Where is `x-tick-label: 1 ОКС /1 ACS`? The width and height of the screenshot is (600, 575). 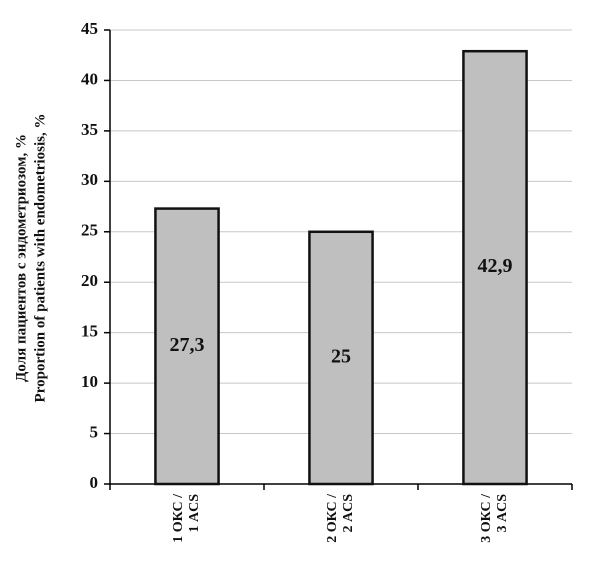 x-tick-label: 1 ОКС /1 ACS is located at coordinates (186, 518).